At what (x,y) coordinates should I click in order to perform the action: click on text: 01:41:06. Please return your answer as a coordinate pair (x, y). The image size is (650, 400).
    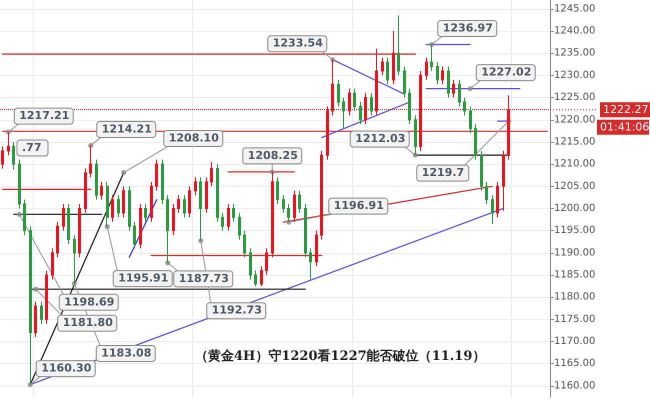
    Looking at the image, I should click on (625, 127).